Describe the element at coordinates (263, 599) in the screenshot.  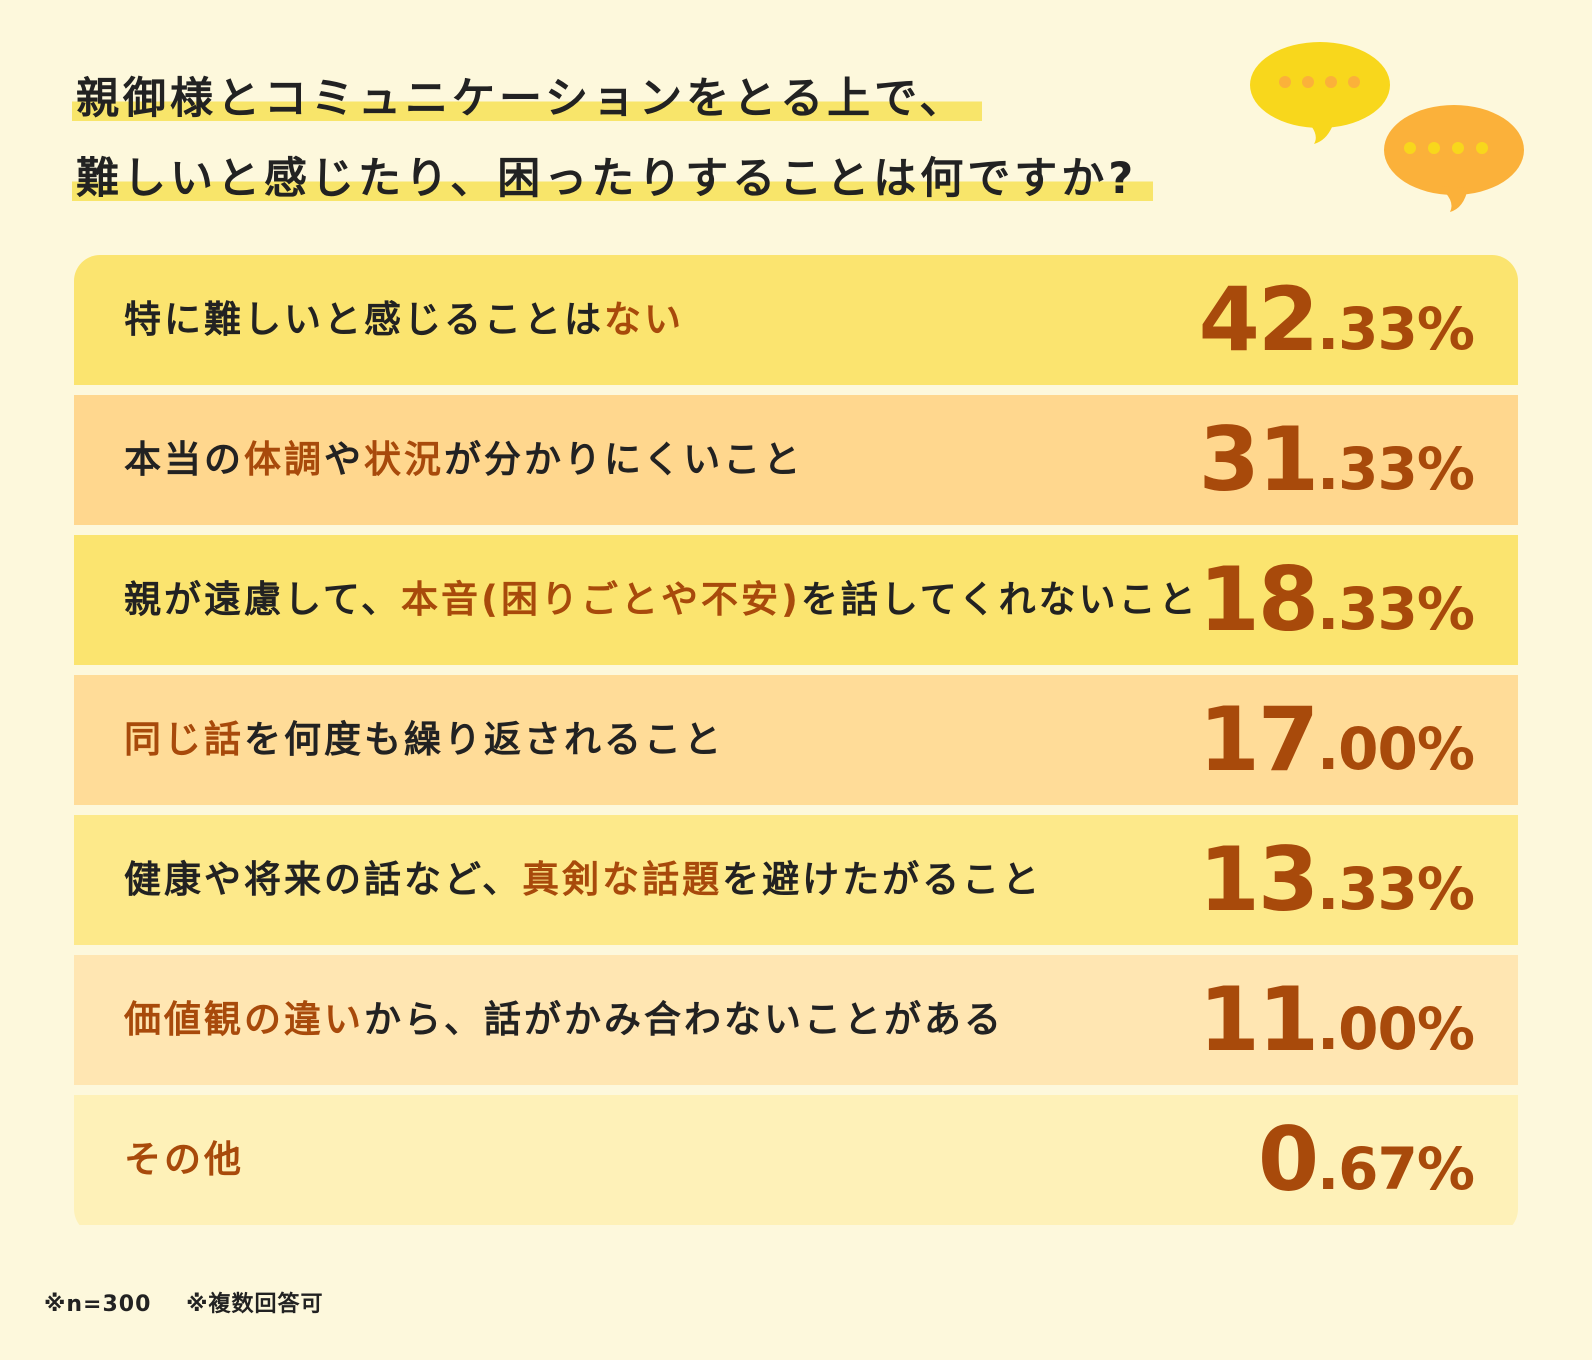
I see `row-label-text: 親が遠慮して、` at that location.